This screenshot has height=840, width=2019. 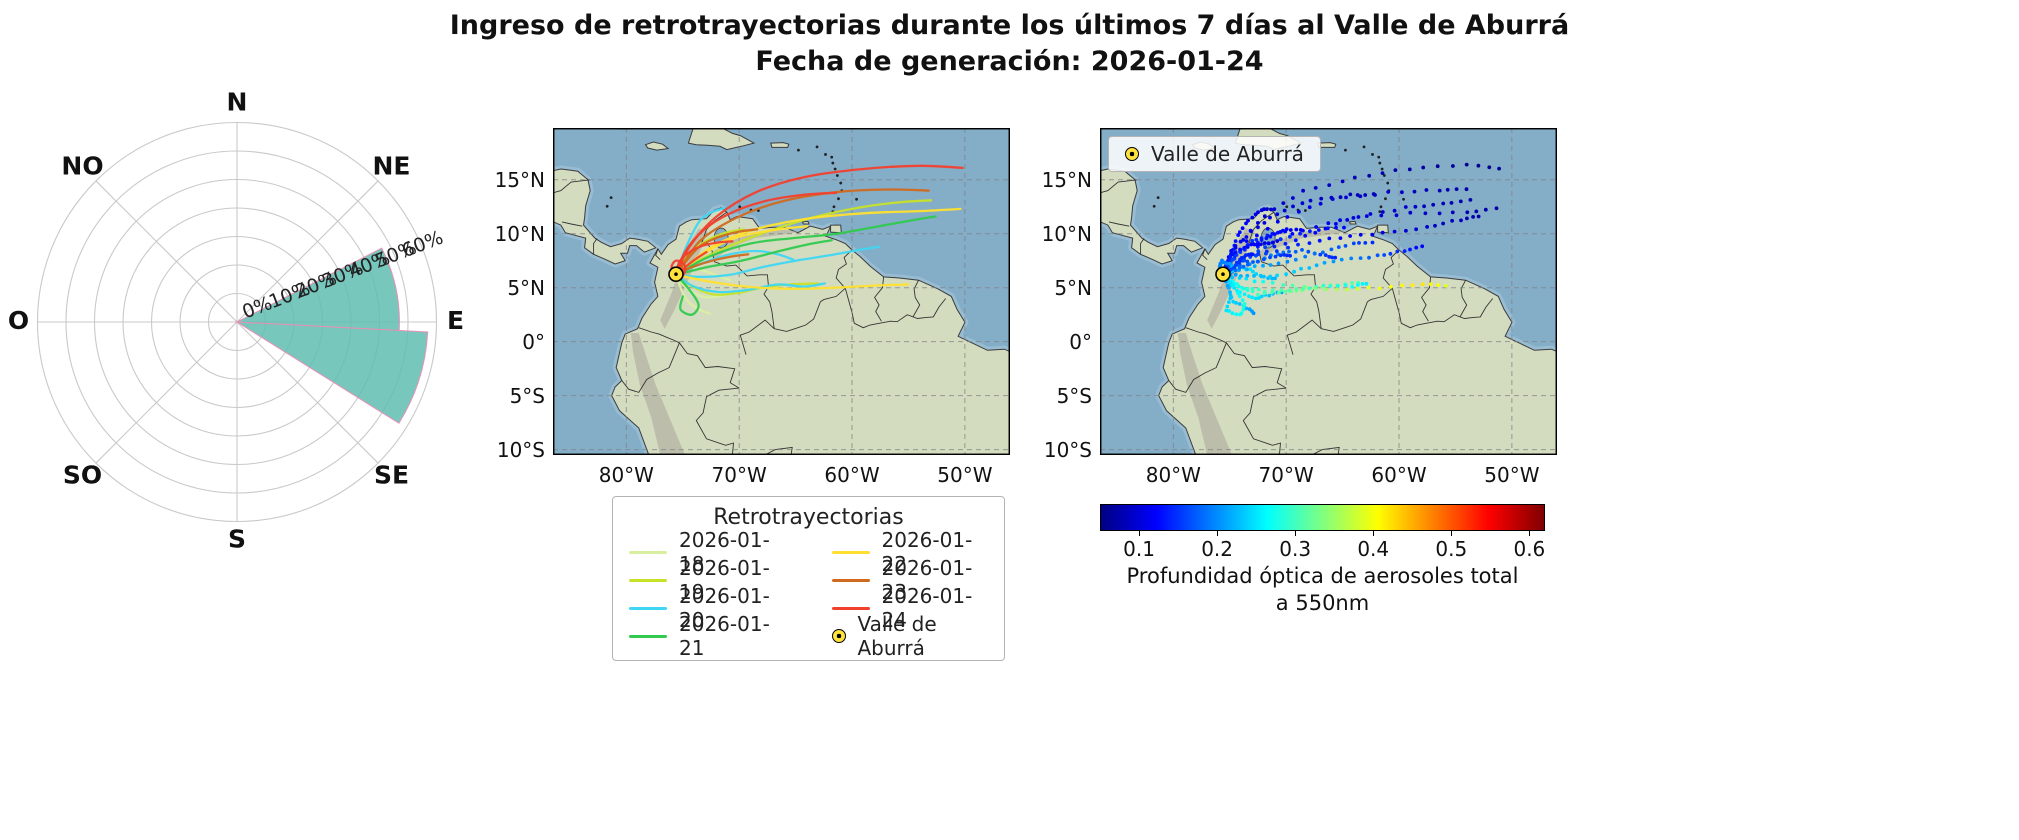 What do you see at coordinates (317, 289) in the screenshot?
I see `windrose-sector` at bounding box center [317, 289].